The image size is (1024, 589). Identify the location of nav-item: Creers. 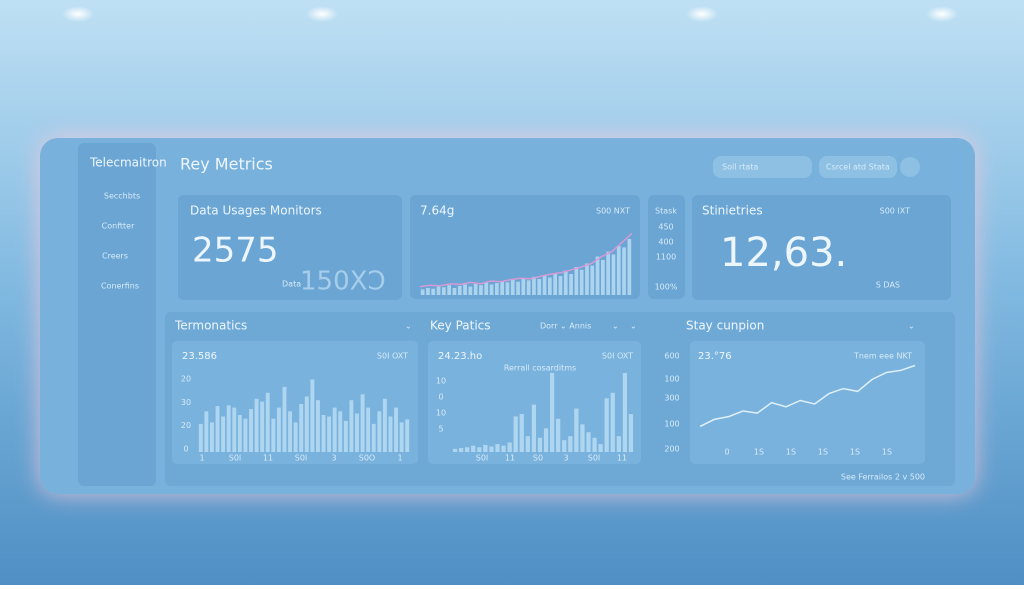
(115, 256).